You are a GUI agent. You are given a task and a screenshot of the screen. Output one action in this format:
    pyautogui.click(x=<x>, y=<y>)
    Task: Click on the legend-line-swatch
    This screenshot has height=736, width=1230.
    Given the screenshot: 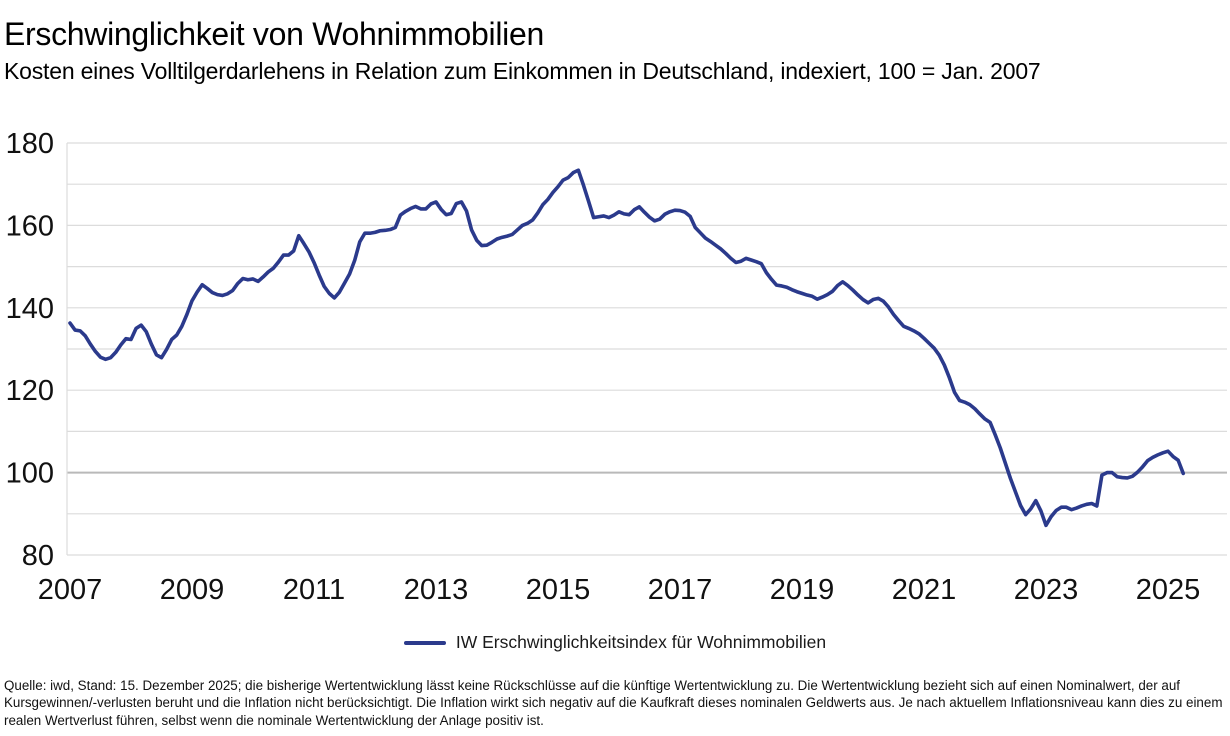 What is the action you would take?
    pyautogui.click(x=424, y=642)
    